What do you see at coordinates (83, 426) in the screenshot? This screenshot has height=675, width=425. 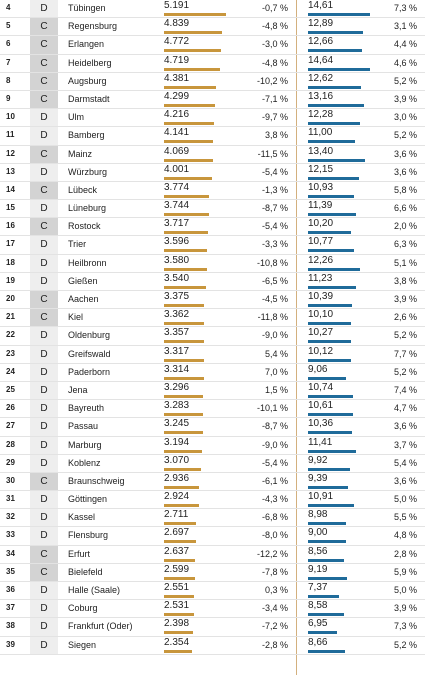 I see `city-cell: Passau` at bounding box center [83, 426].